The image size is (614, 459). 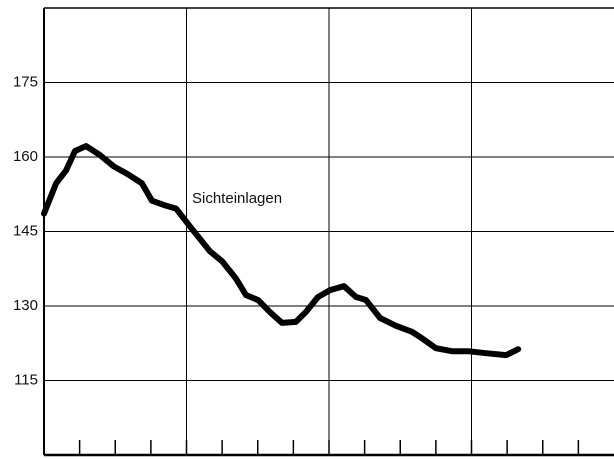 What do you see at coordinates (25, 156) in the screenshot?
I see `y-tick-label: 160` at bounding box center [25, 156].